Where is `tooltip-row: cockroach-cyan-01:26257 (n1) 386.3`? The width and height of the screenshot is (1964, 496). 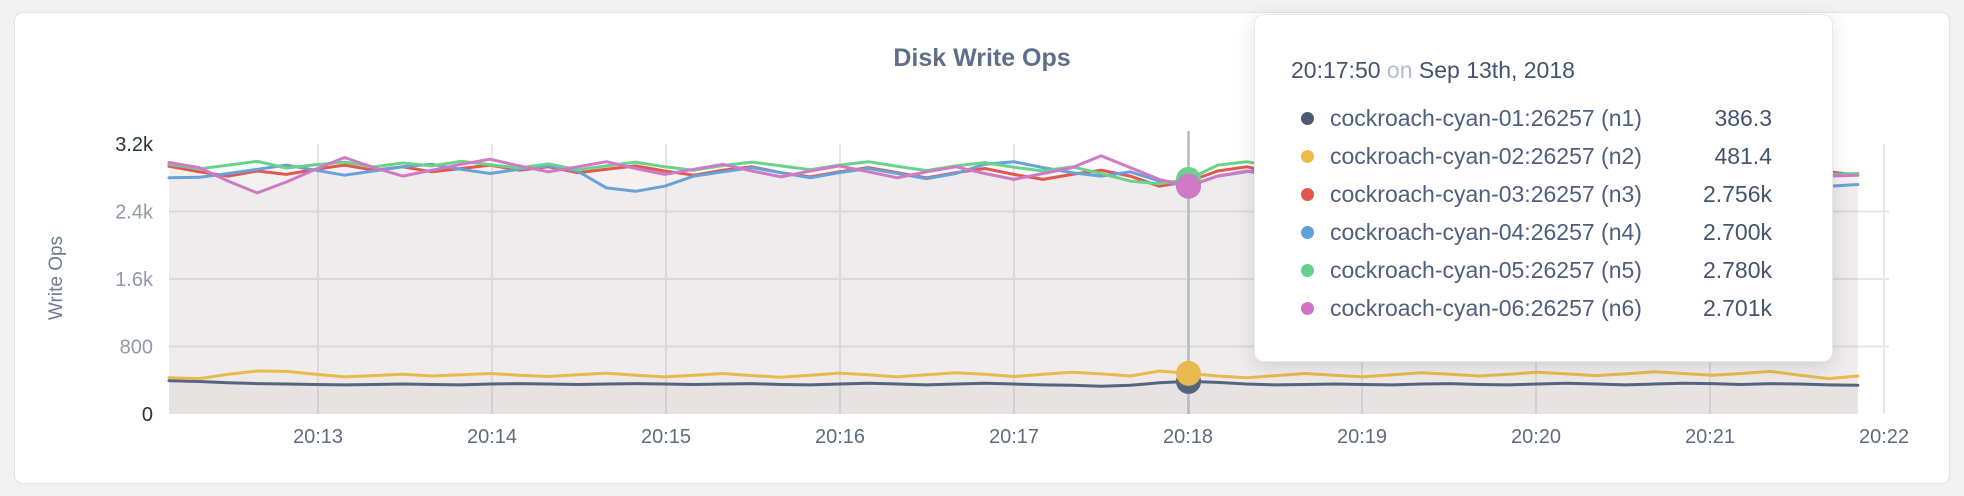
tooltip-row: cockroach-cyan-01:26257 (n1) 386.3 is located at coordinates (1531, 118).